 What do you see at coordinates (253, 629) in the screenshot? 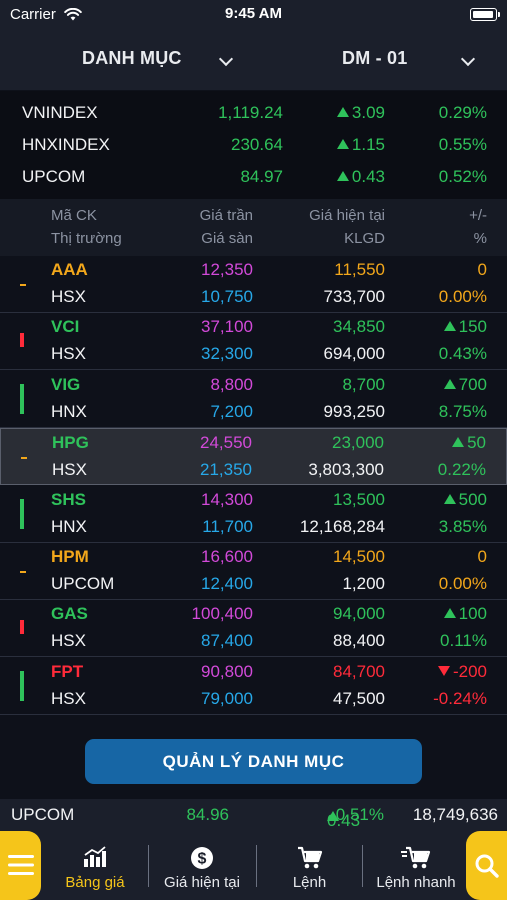
I see `stock-row: GAS HSX 100,400 87,400 94,000 88,400 100 0.11%` at bounding box center [253, 629].